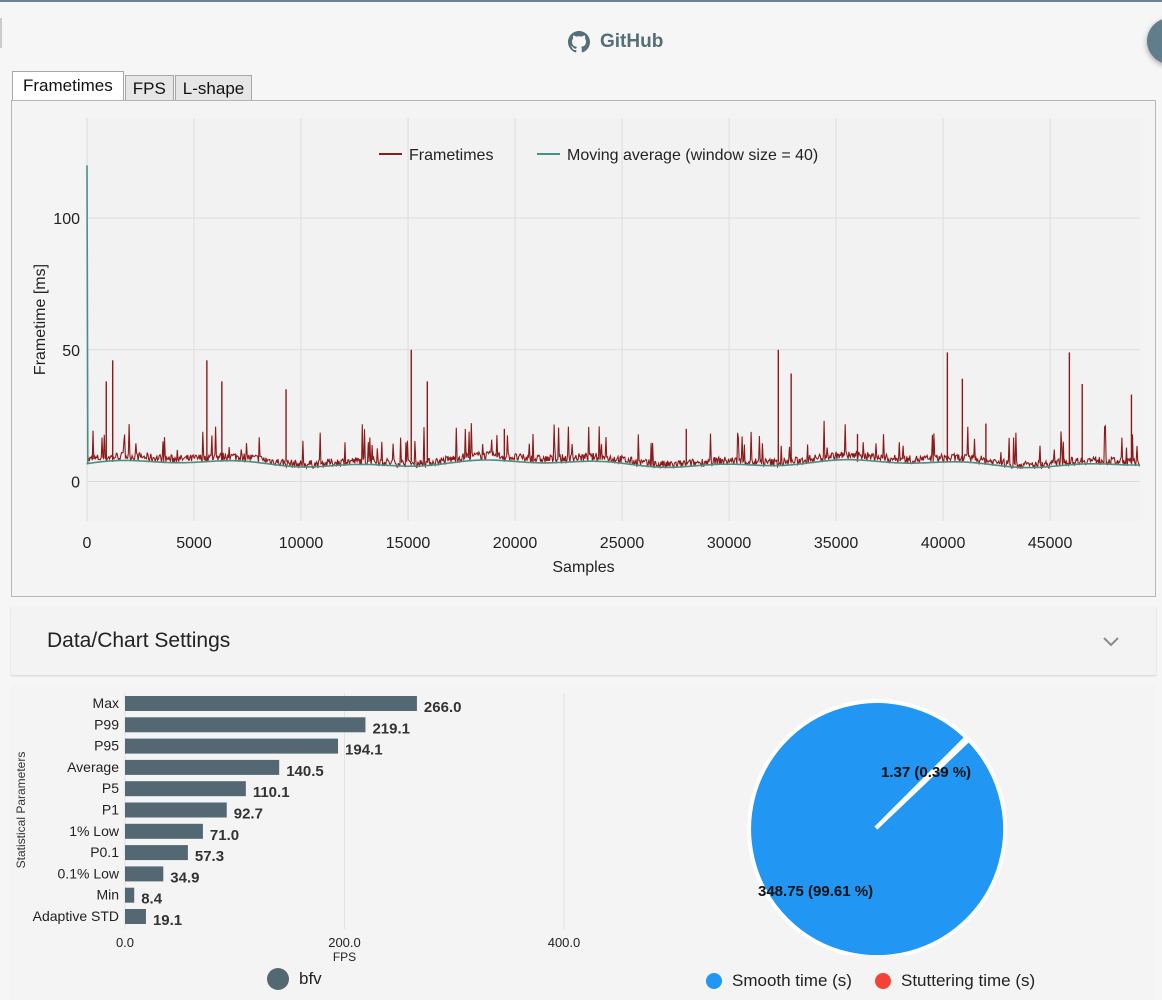  I want to click on pie-legend-smooth: Smooth time (s), so click(779, 981).